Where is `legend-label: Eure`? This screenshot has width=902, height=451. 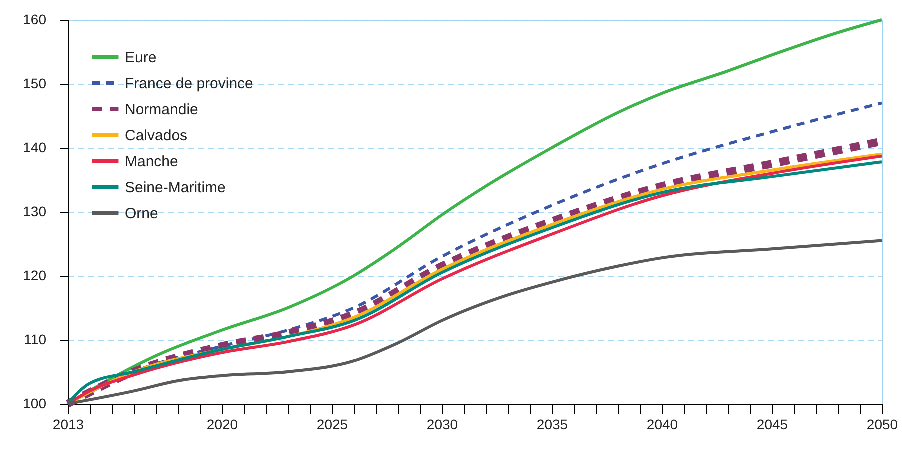 legend-label: Eure is located at coordinates (141, 58).